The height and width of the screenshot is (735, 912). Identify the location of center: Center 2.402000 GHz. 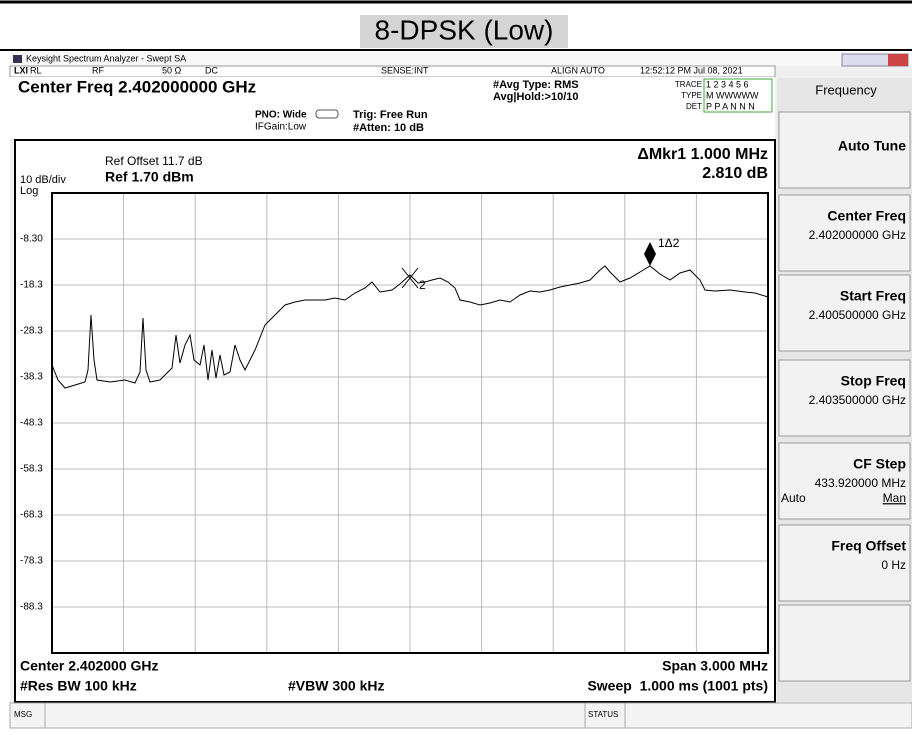
(89, 666).